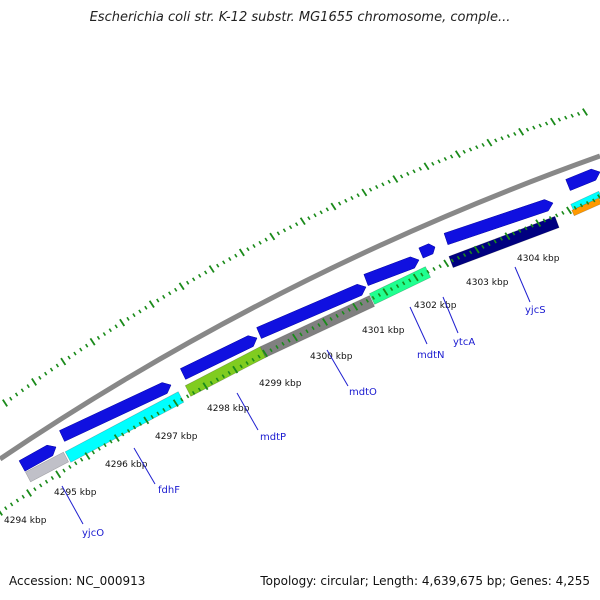 The image size is (600, 600). Describe the element at coordinates (176, 437) in the screenshot. I see `kbp-label: 4297 kbp` at that location.